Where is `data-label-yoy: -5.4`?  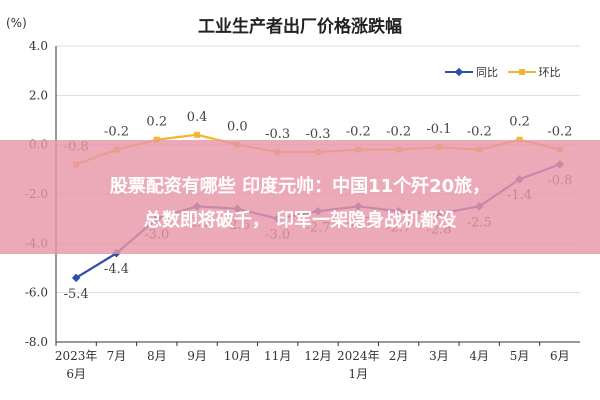
data-label-yoy: -5.4 is located at coordinates (76, 294).